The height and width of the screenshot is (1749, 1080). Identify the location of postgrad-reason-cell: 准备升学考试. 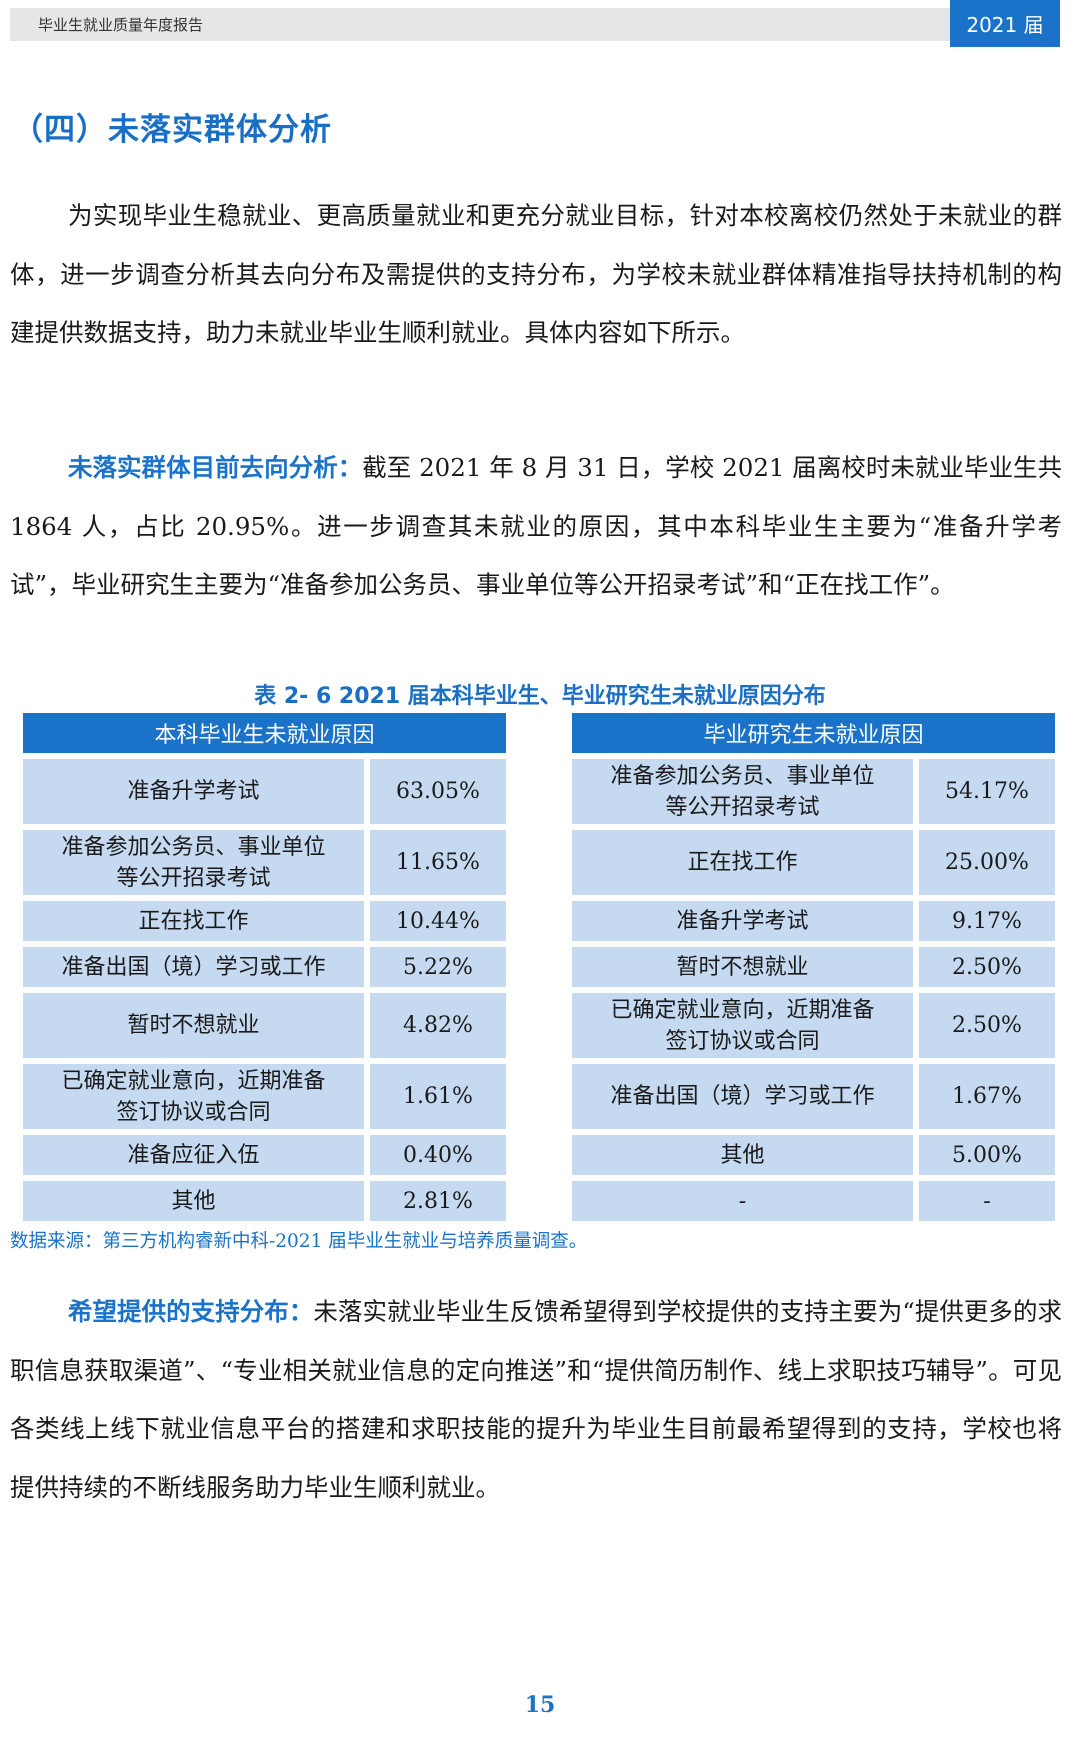
(742, 921).